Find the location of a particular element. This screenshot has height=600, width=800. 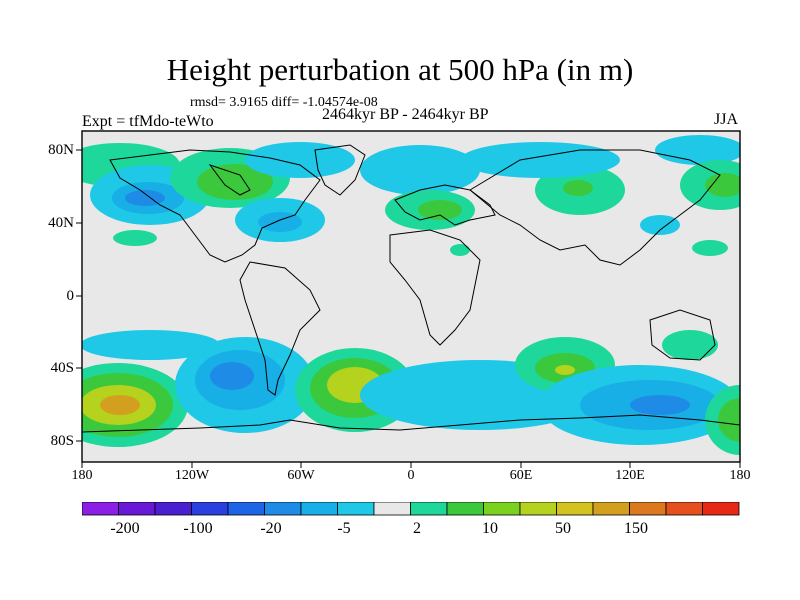

colorbar-label-5: 2 is located at coordinates (417, 528).